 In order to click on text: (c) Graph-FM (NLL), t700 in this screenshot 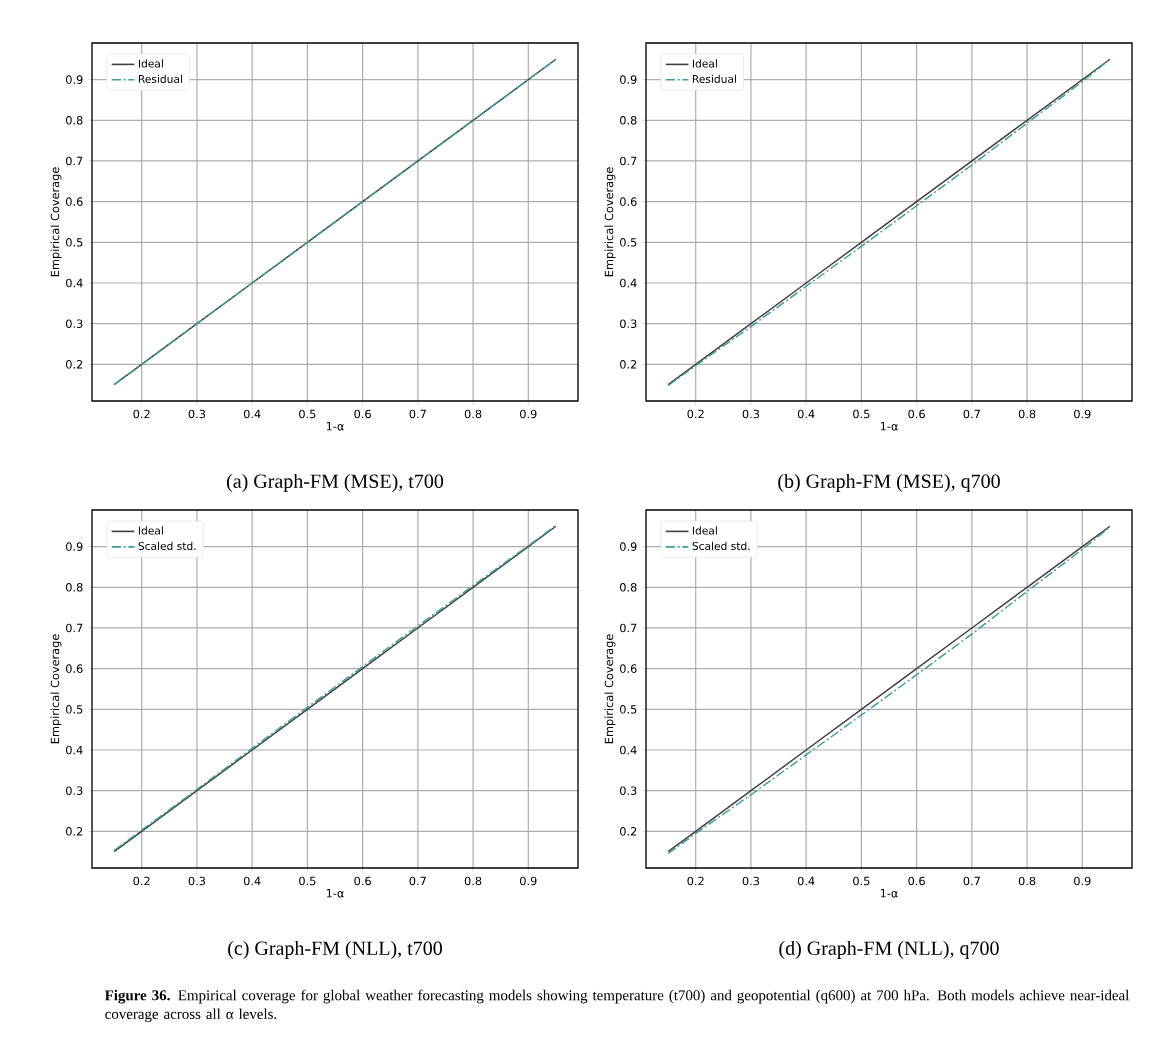, I will do `click(335, 950)`.